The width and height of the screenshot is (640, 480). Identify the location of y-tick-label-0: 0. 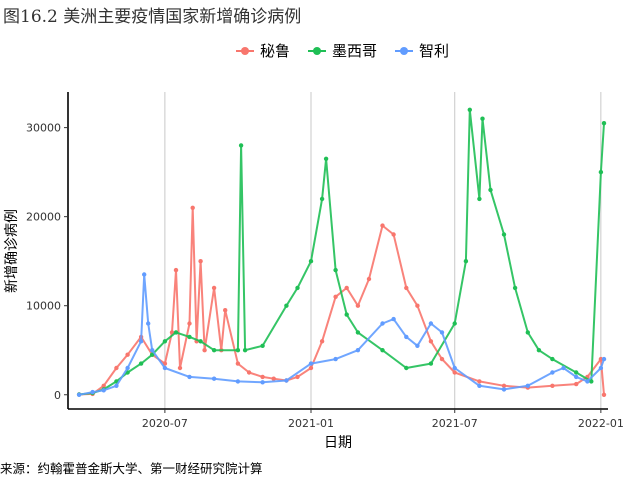
(57, 395).